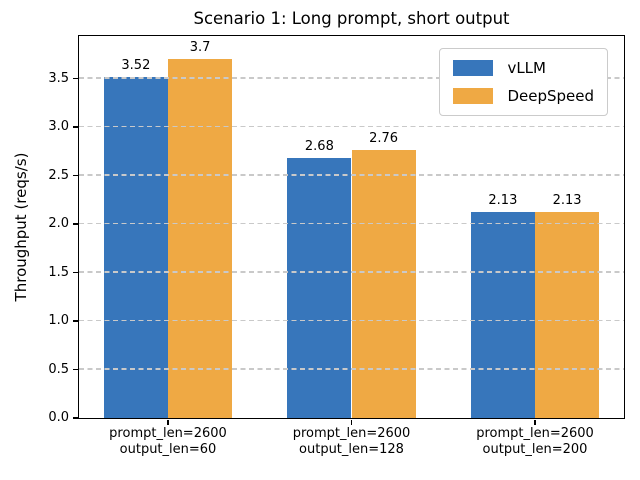 This screenshot has height=480, width=640. I want to click on y-tick-label-0.5: 0.5, so click(58, 369).